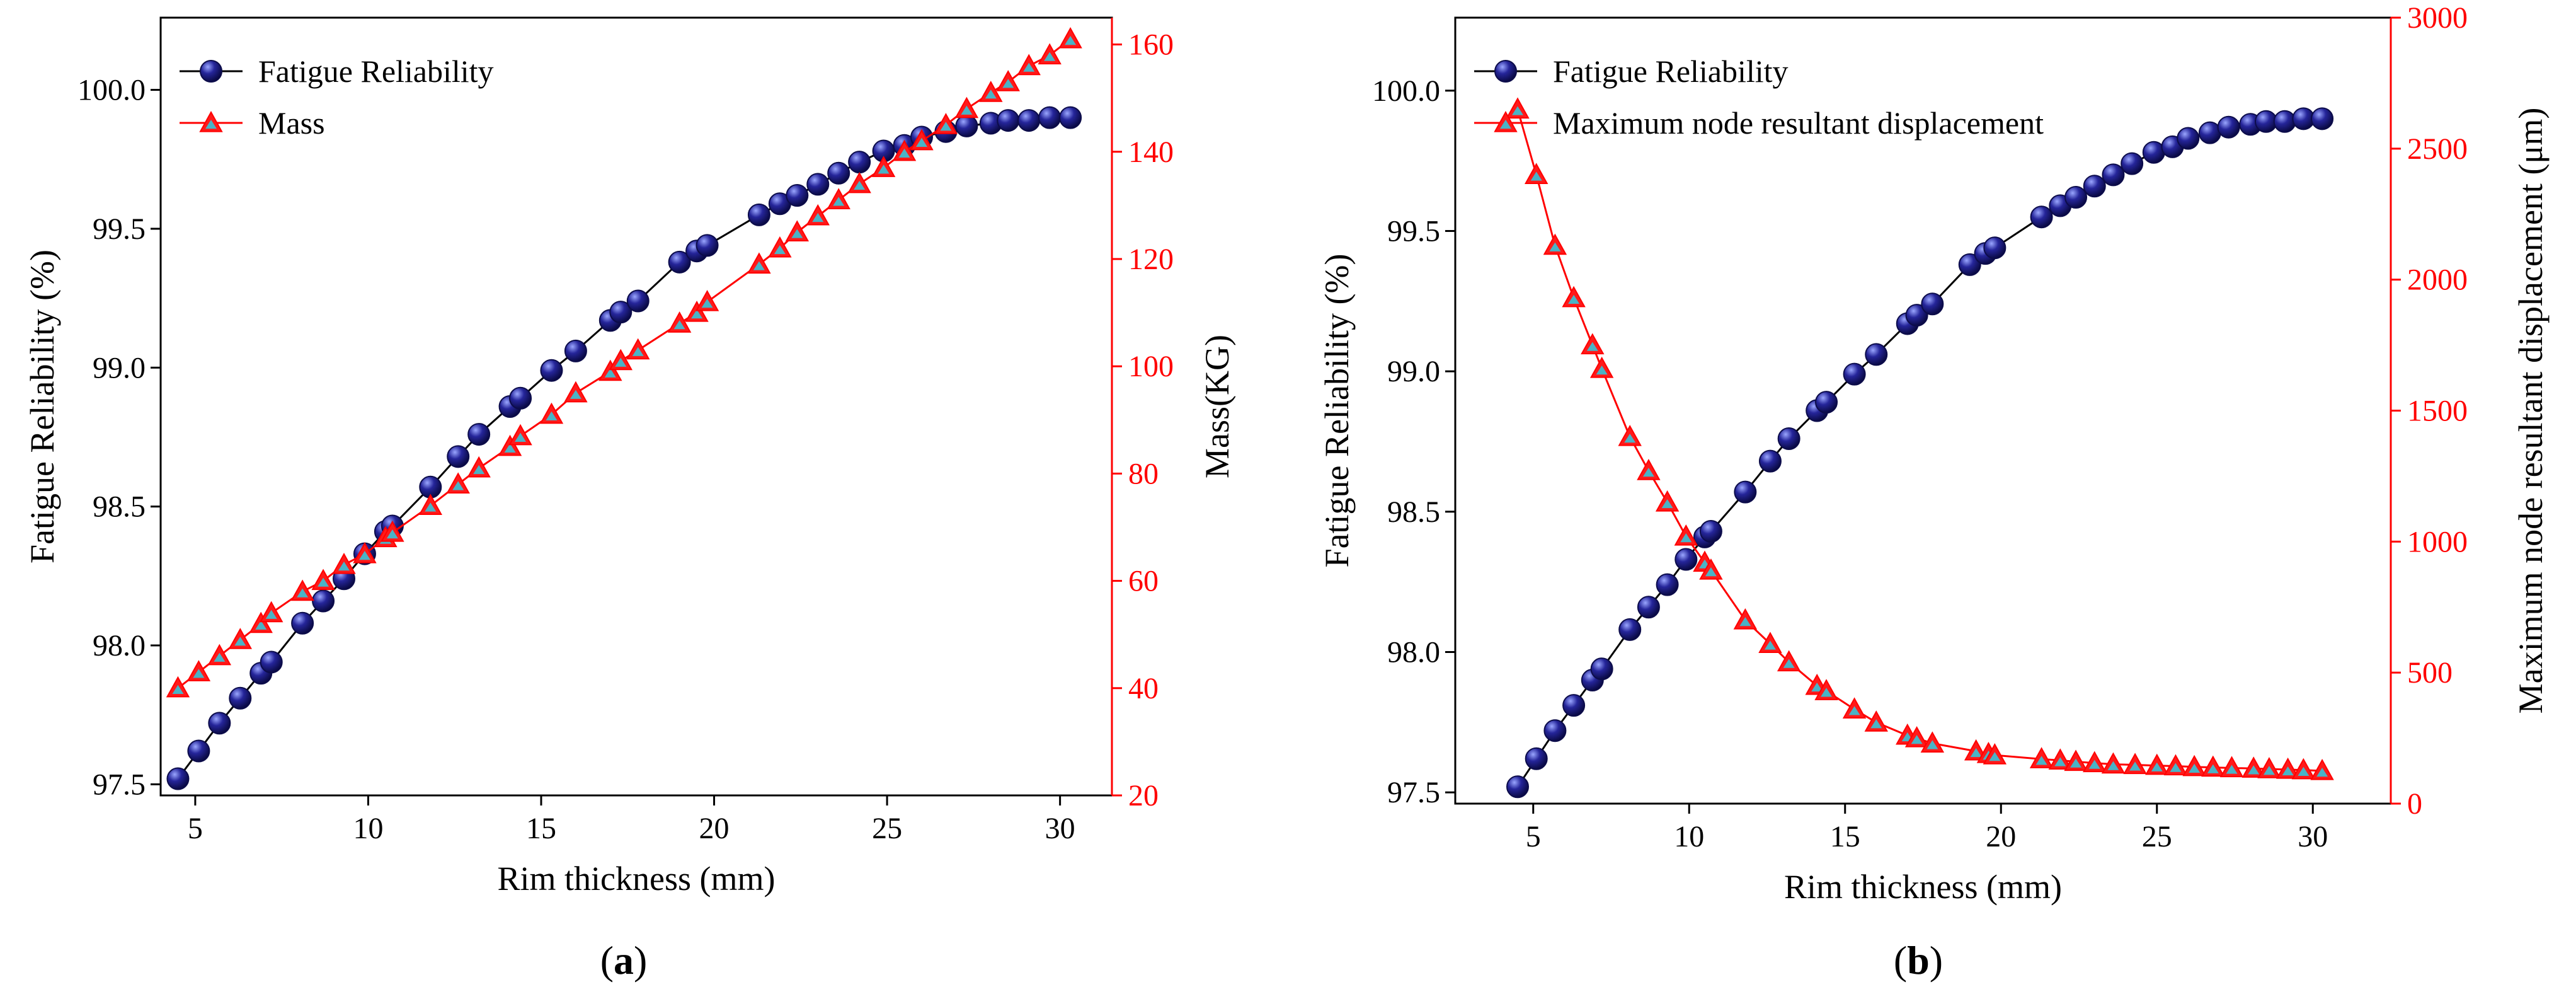  What do you see at coordinates (2437, 280) in the screenshot?
I see `y-right-tick-label: 2000` at bounding box center [2437, 280].